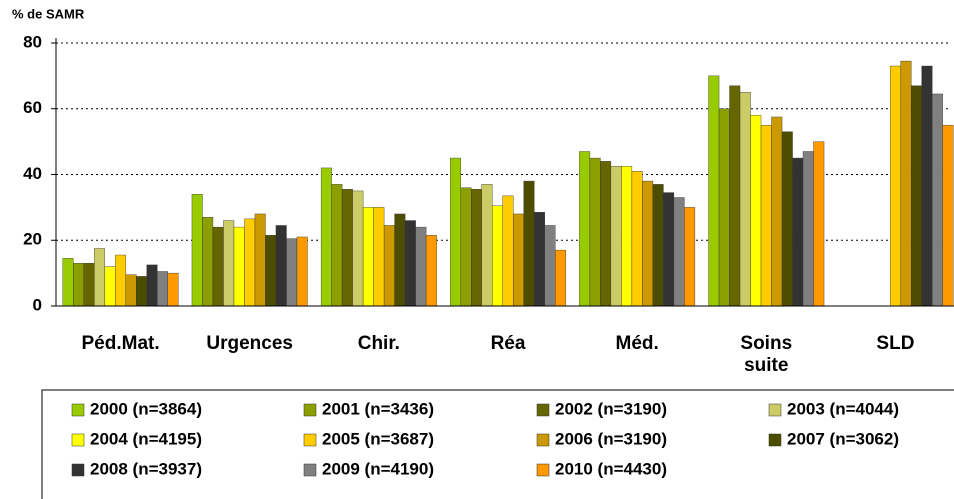 Image resolution: width=954 pixels, height=499 pixels. I want to click on x-tick-label: Chir., so click(378, 343).